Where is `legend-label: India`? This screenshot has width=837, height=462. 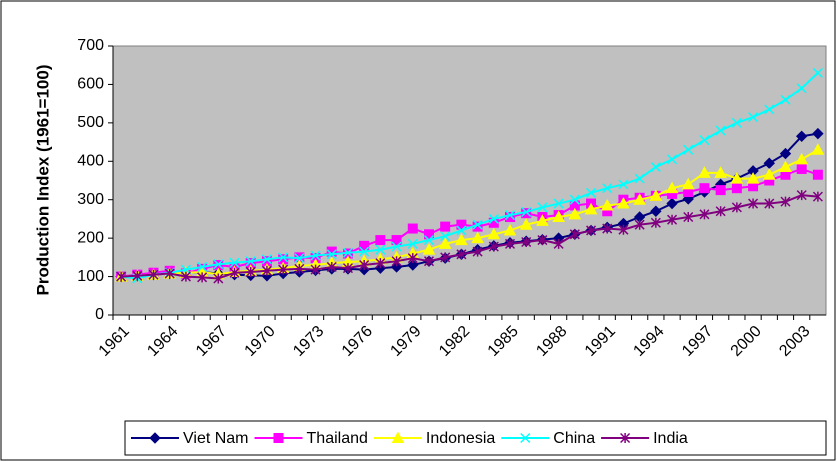
legend-label: India is located at coordinates (670, 438).